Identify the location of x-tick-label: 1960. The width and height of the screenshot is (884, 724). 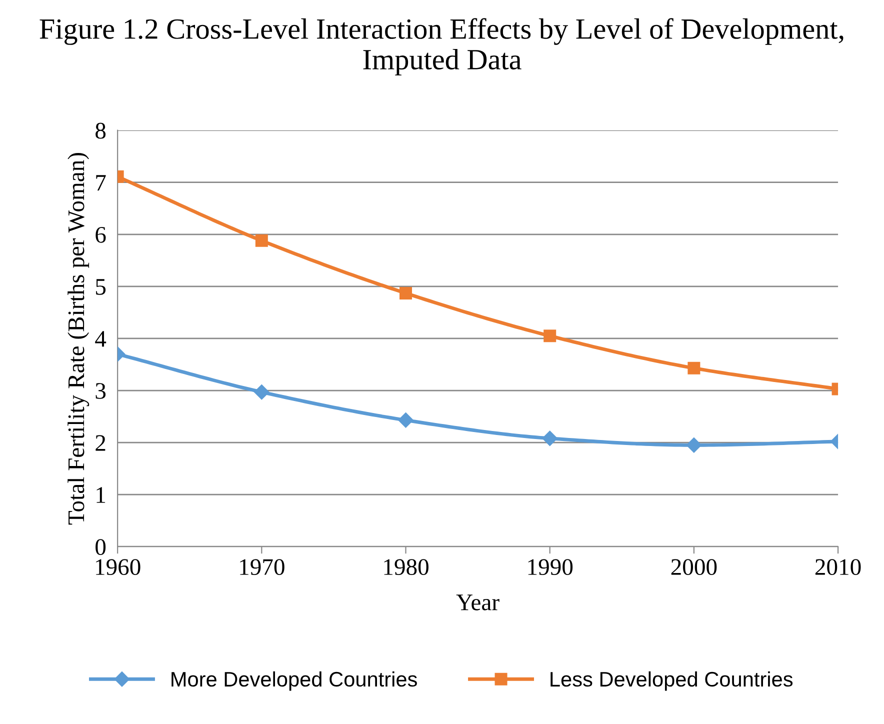
(118, 567).